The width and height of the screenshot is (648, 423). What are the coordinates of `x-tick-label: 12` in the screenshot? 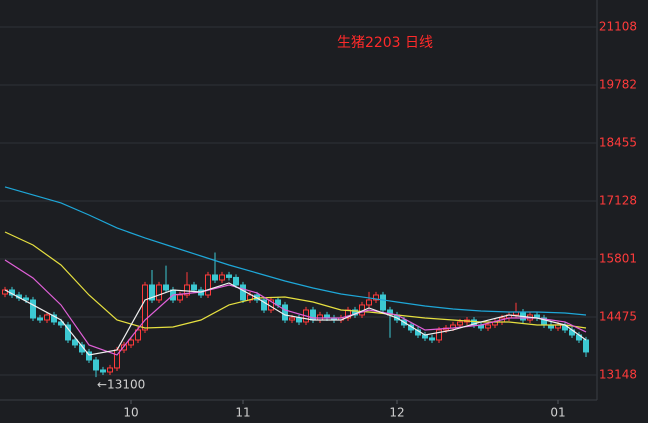 It's located at (396, 413).